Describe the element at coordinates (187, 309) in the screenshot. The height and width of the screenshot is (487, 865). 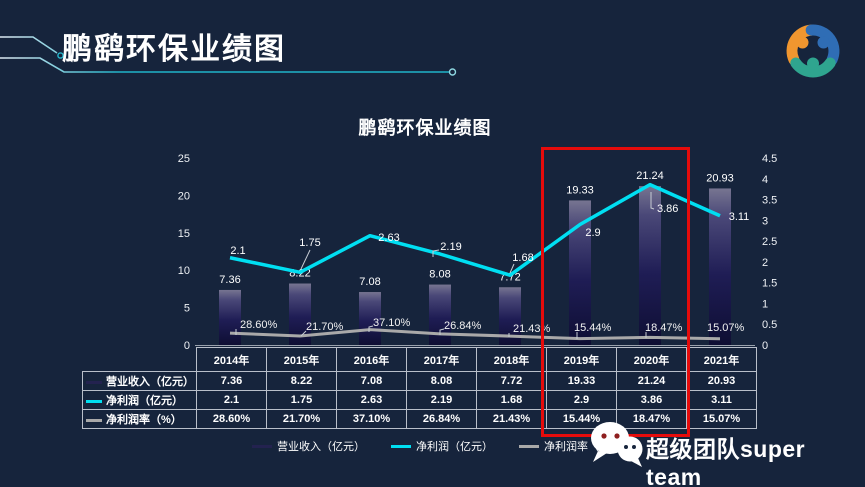
I see `left-axis-tick: 5` at that location.